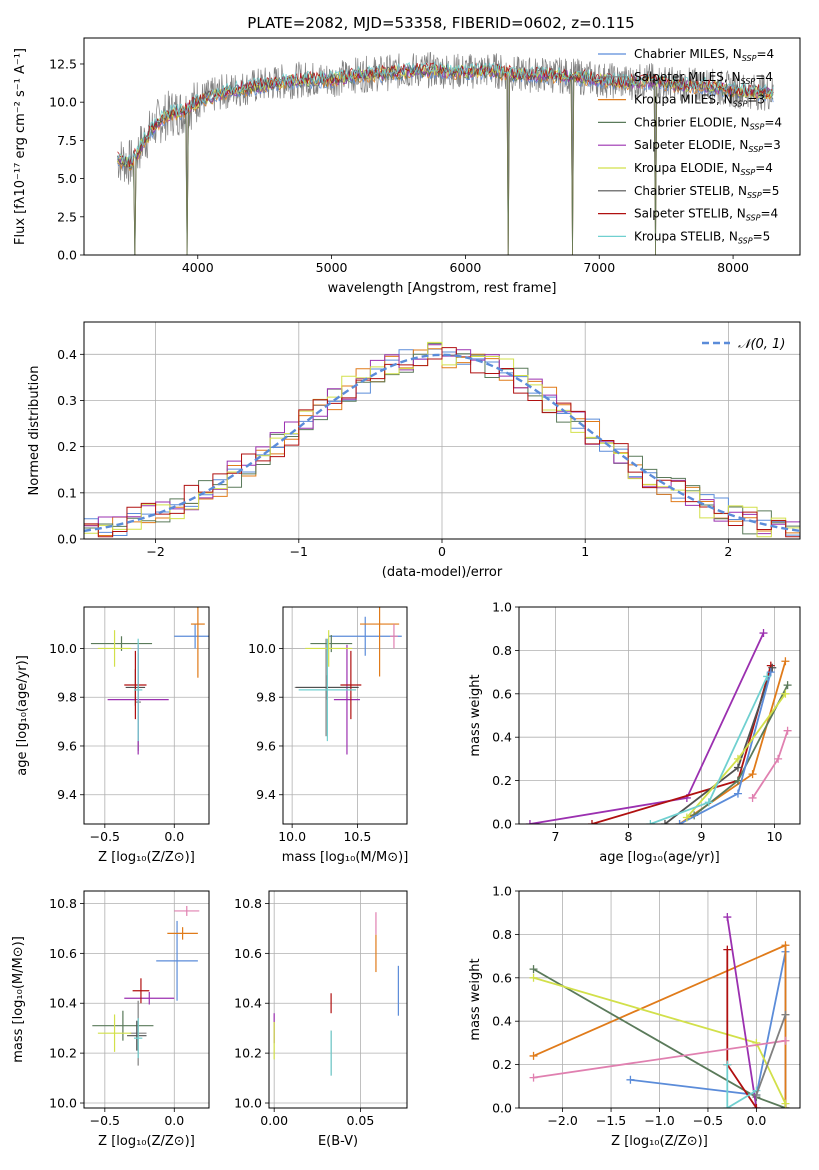 The image size is (819, 1170). Describe the element at coordinates (502, 650) in the screenshot. I see `y-tick-label: 0.8` at that location.